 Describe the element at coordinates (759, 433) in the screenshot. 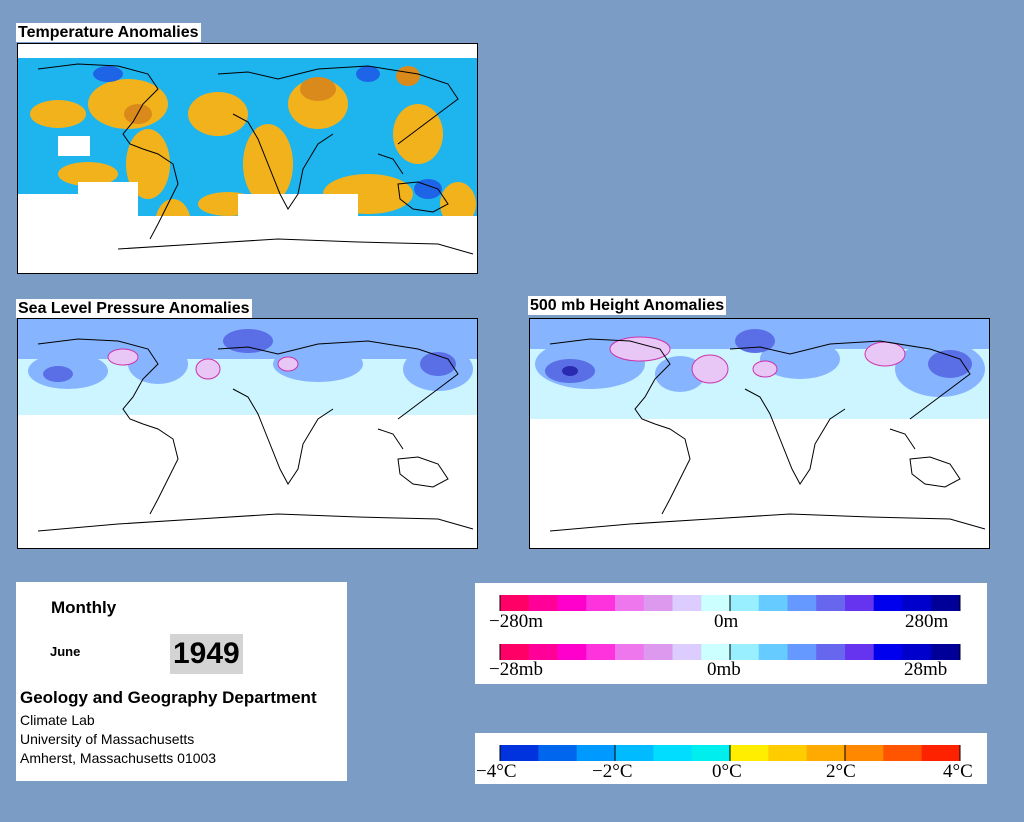

I see `height500-anomaly-map` at that location.